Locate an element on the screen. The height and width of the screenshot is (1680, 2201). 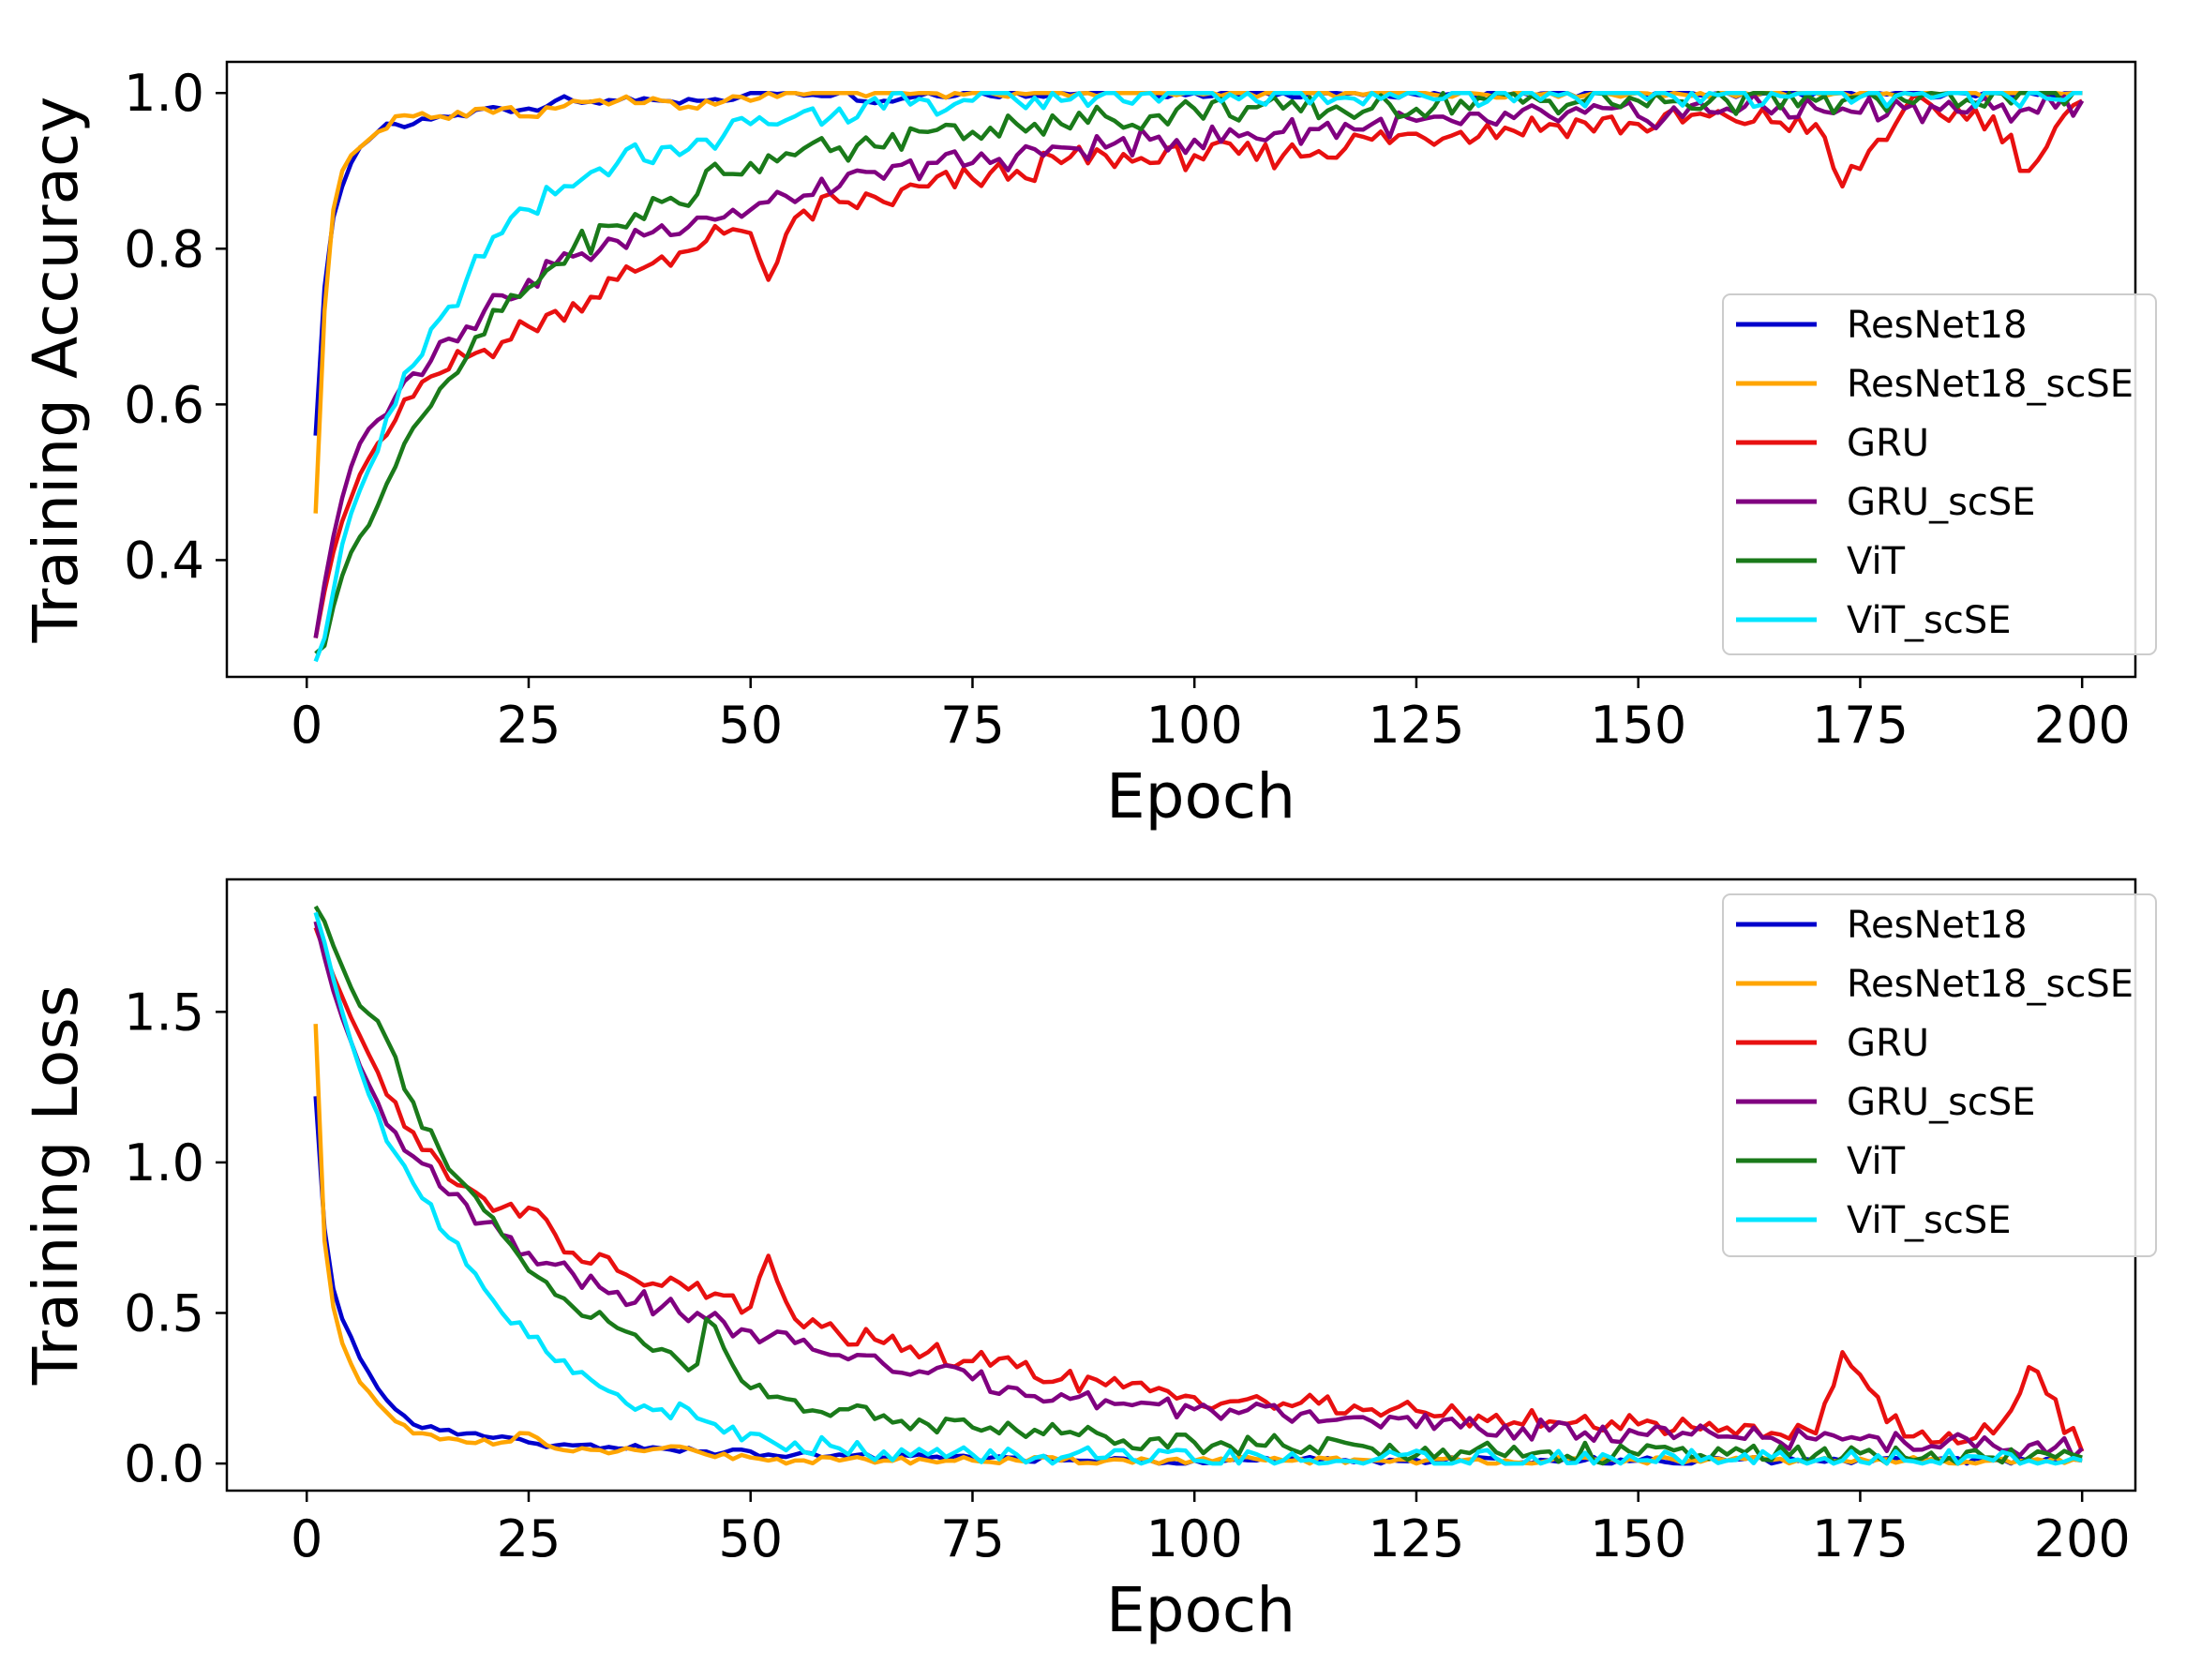
accuracy-x-tick-label: 200 is located at coordinates (2082, 725).